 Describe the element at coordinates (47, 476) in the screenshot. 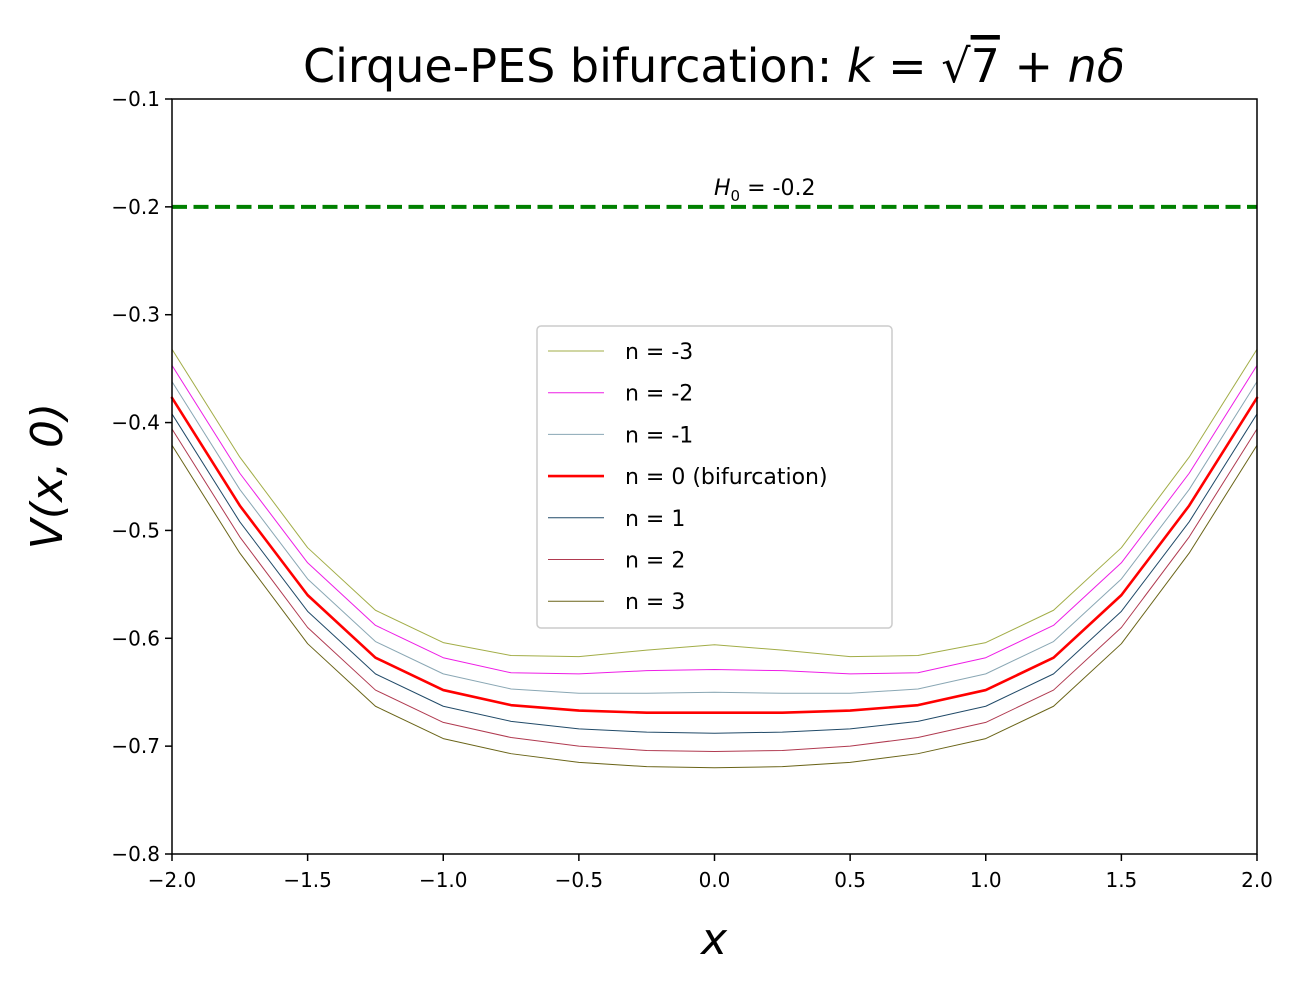

I see `y-axis-label: V(x, 0)` at that location.